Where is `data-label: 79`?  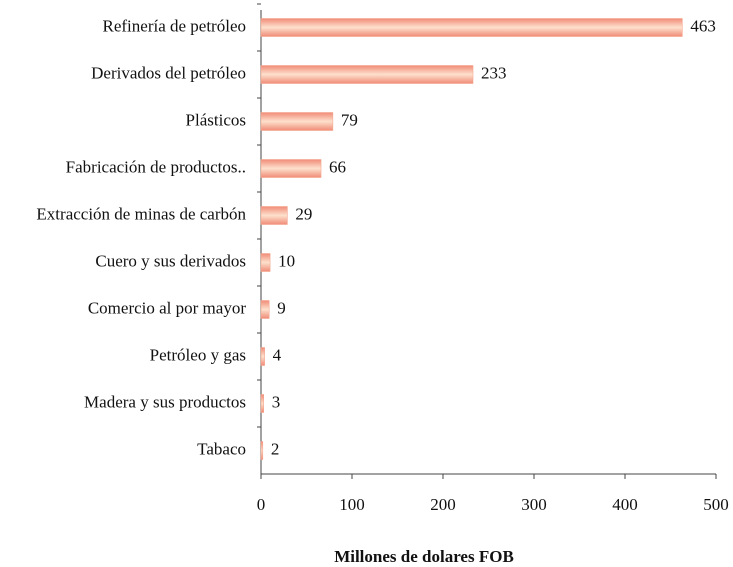 data-label: 79 is located at coordinates (349, 119).